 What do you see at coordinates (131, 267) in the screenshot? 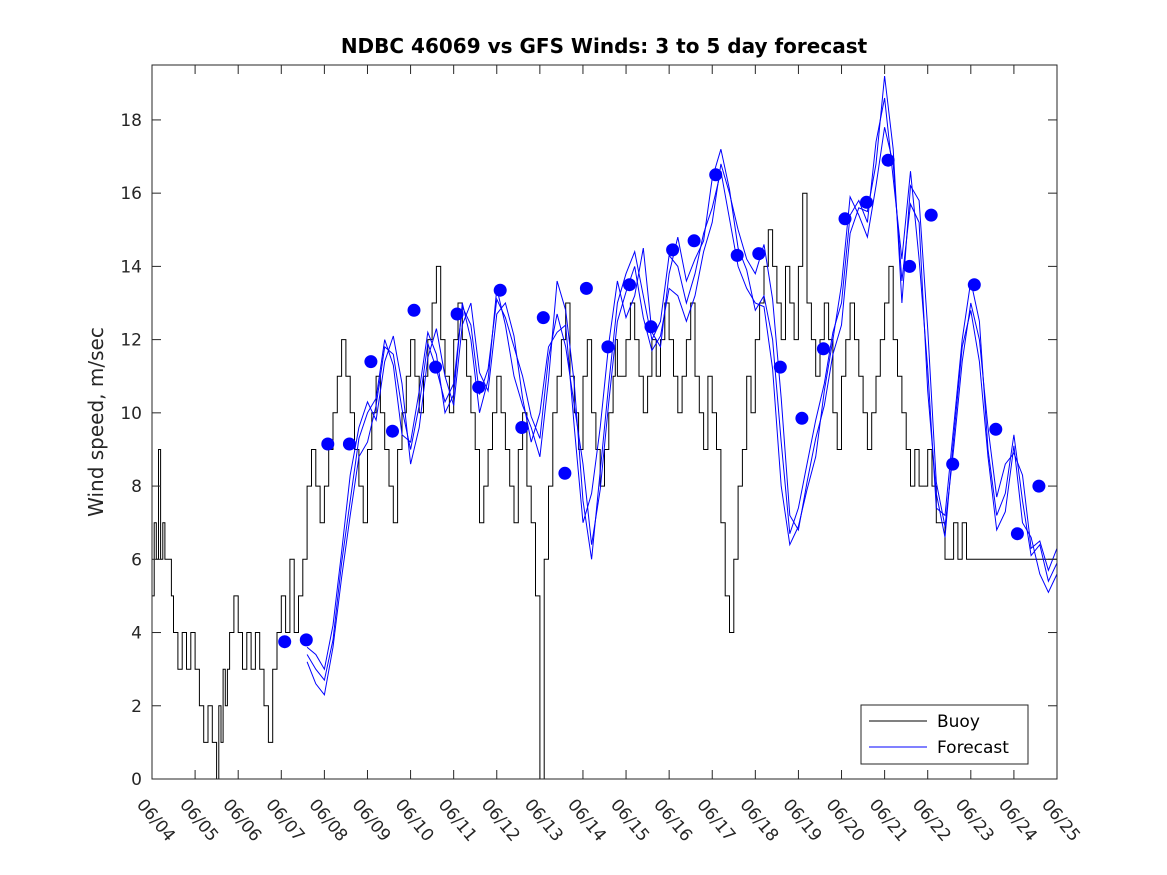
I see `y-tick-label: 14` at bounding box center [131, 267].